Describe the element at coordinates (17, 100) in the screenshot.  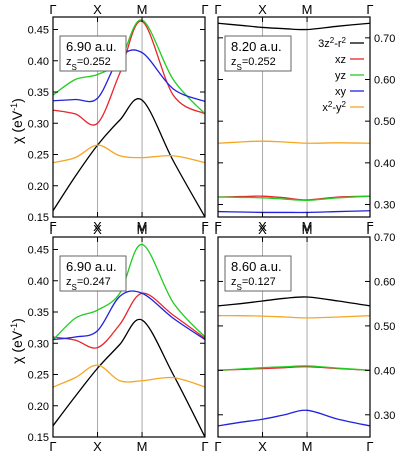
I see `y-axis-title-close: )` at that location.